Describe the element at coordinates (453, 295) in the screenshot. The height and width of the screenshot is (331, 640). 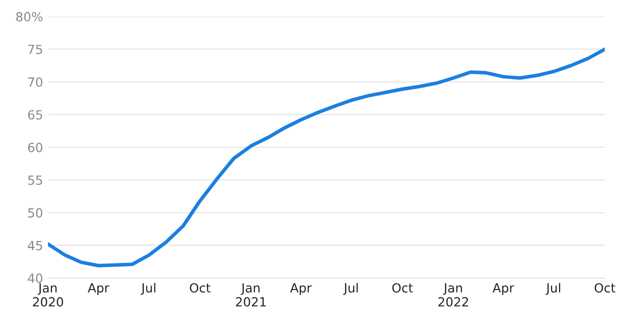
I see `x-tick-label: Jan 2022` at that location.